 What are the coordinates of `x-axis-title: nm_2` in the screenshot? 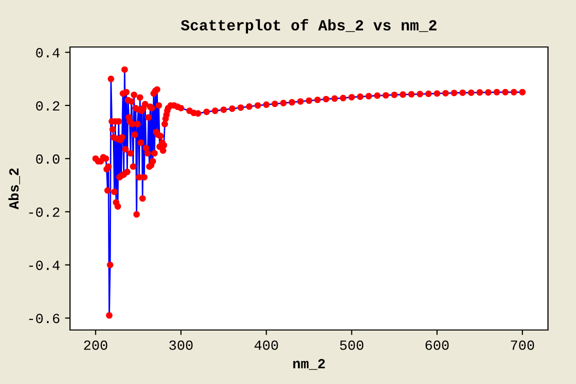 It's located at (309, 364).